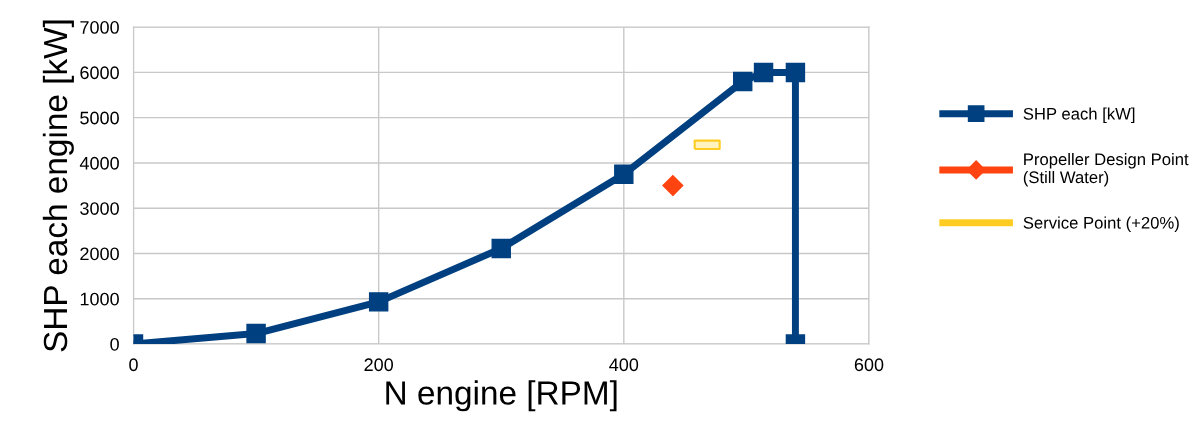  What do you see at coordinates (624, 365) in the screenshot?
I see `x-tick-label: 400` at bounding box center [624, 365].